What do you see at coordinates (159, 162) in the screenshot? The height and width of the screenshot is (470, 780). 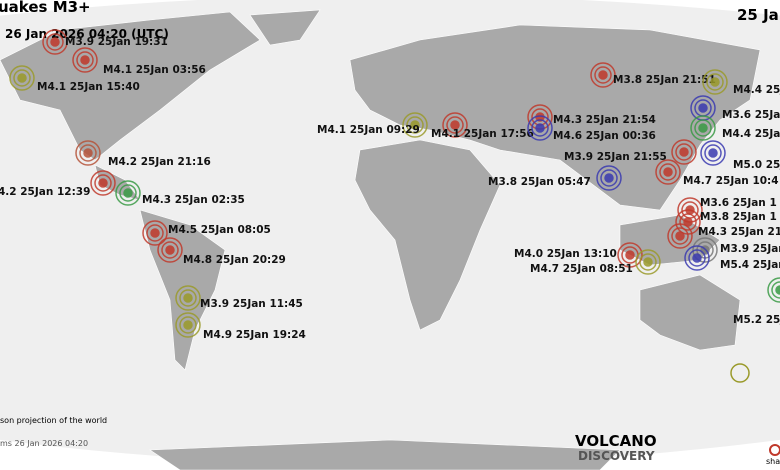 I see `quake-label: M4.2 25Jan 21:16` at bounding box center [159, 162].